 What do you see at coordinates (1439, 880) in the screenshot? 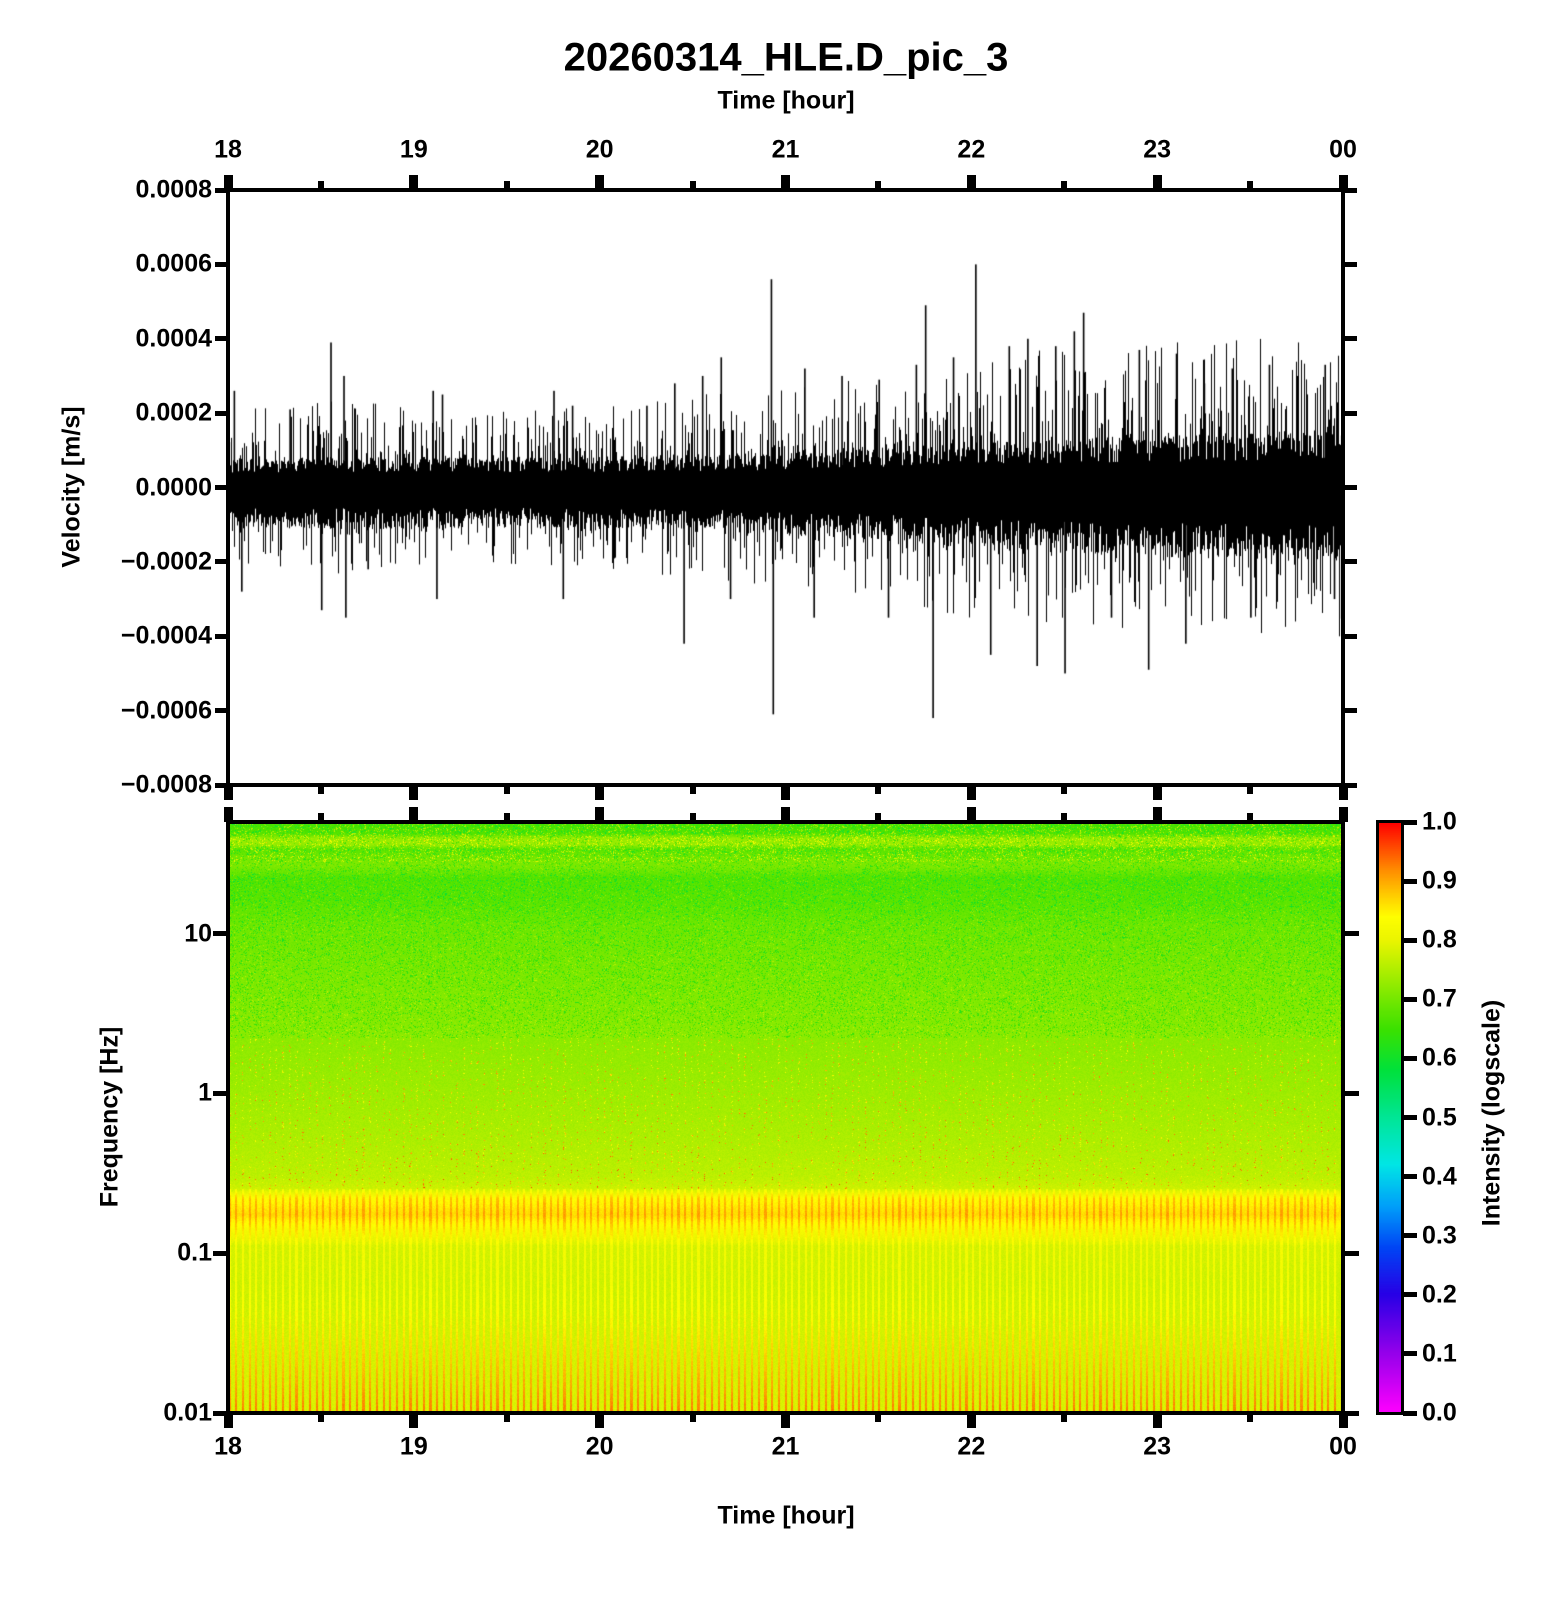
I see `colorbar-tick-label: 0.9` at bounding box center [1439, 880].